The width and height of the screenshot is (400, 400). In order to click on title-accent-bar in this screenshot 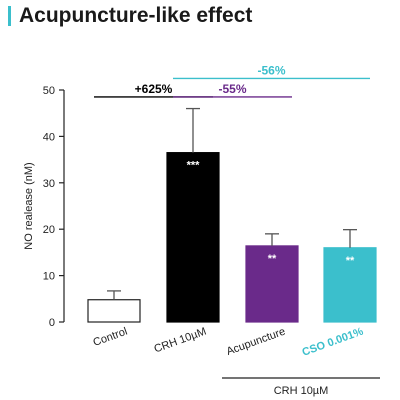, I will do `click(9, 16)`.